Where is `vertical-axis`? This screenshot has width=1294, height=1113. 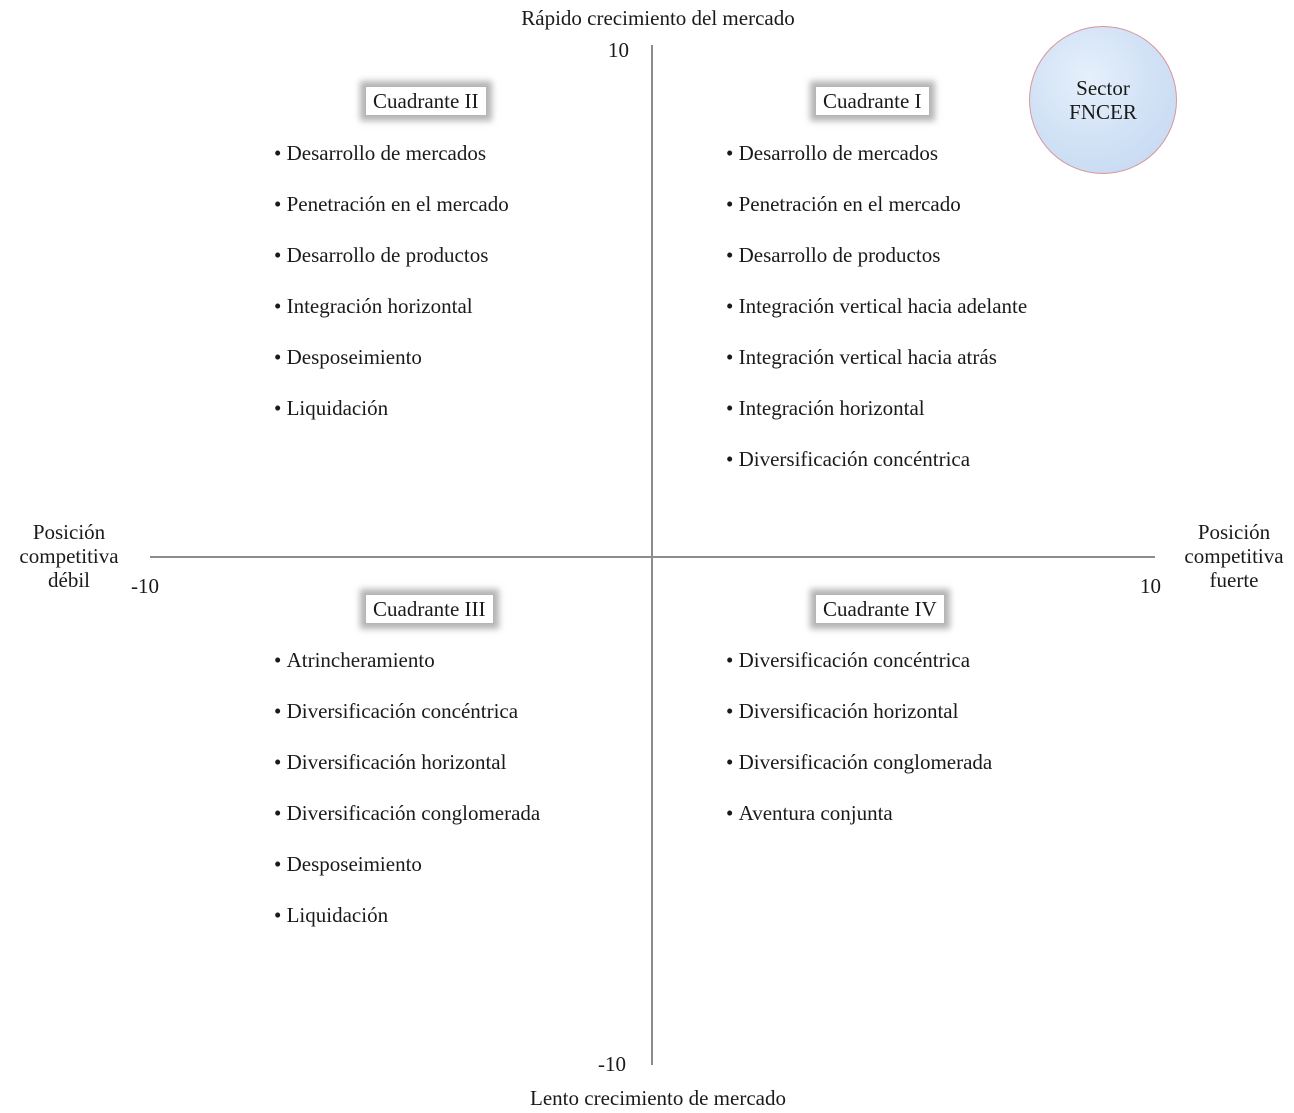
vertical-axis is located at coordinates (652, 555).